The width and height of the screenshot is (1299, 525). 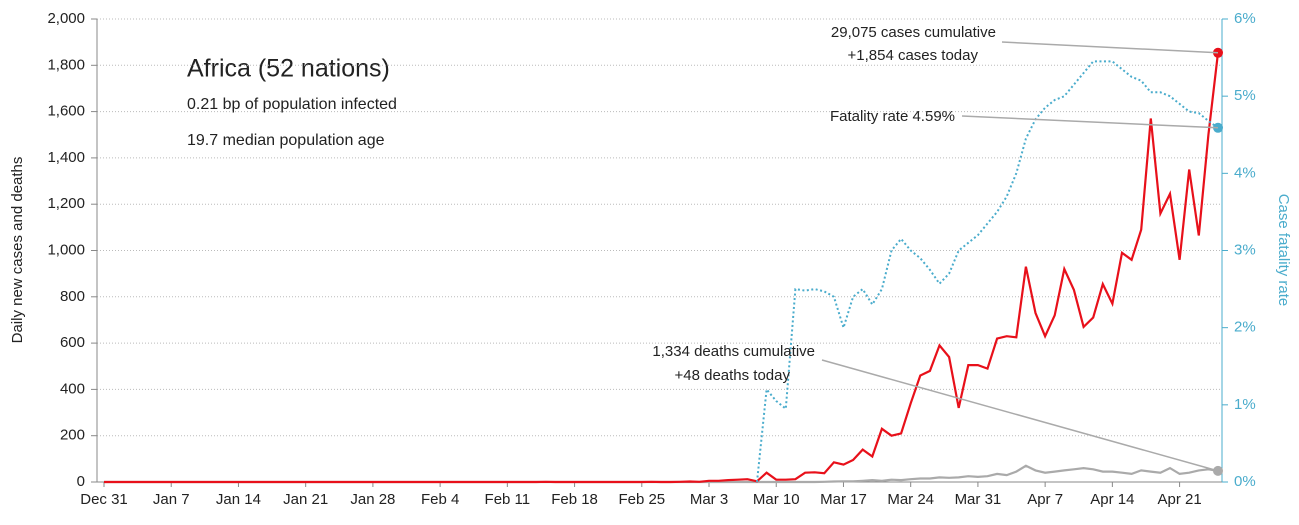 What do you see at coordinates (913, 32) in the screenshot?
I see `annotation: 29,075 cases cumulative` at bounding box center [913, 32].